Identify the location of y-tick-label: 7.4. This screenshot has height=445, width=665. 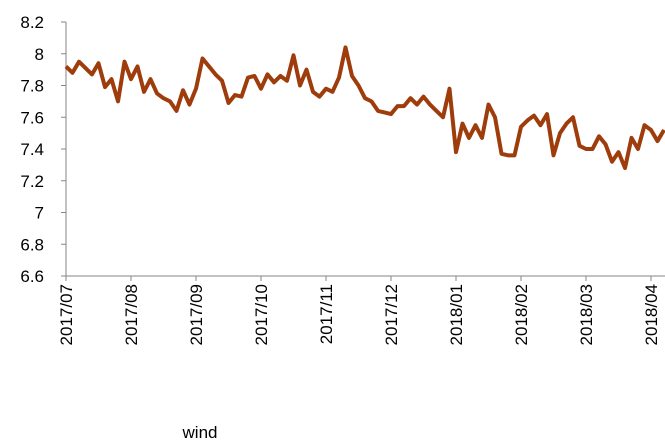
(32, 149).